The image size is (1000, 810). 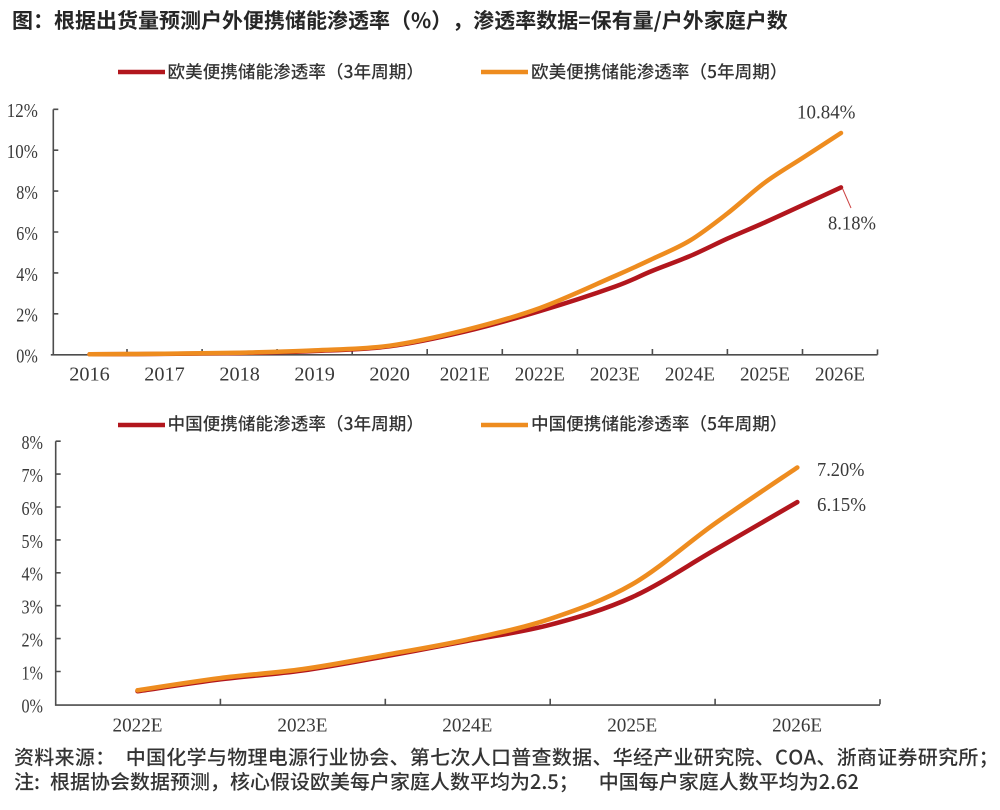 I want to click on svg-text: 2018, so click(x=239, y=375).